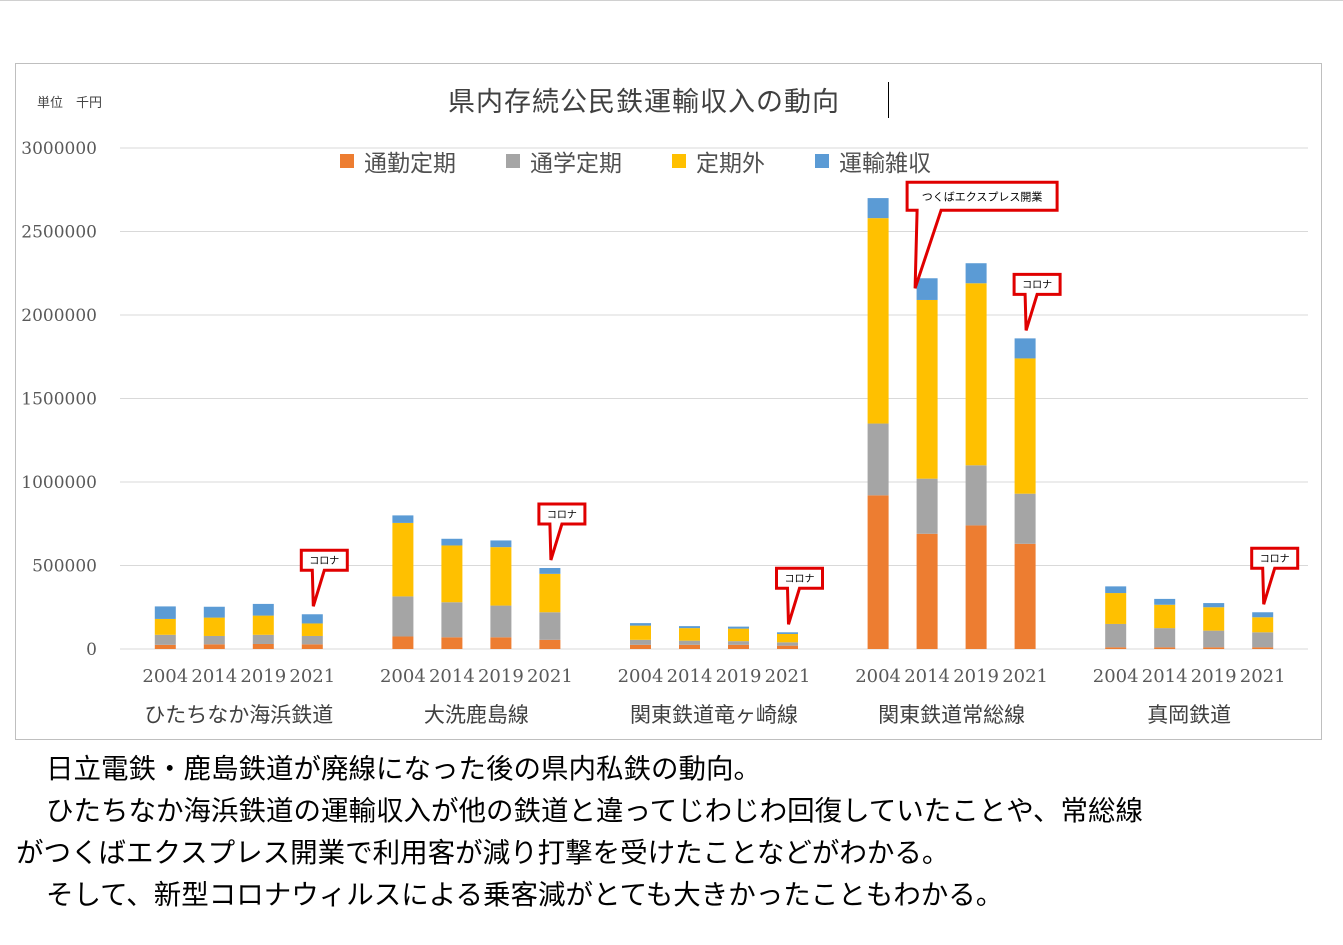  I want to click on legend-item-non-pass: 定期外, so click(718, 161).